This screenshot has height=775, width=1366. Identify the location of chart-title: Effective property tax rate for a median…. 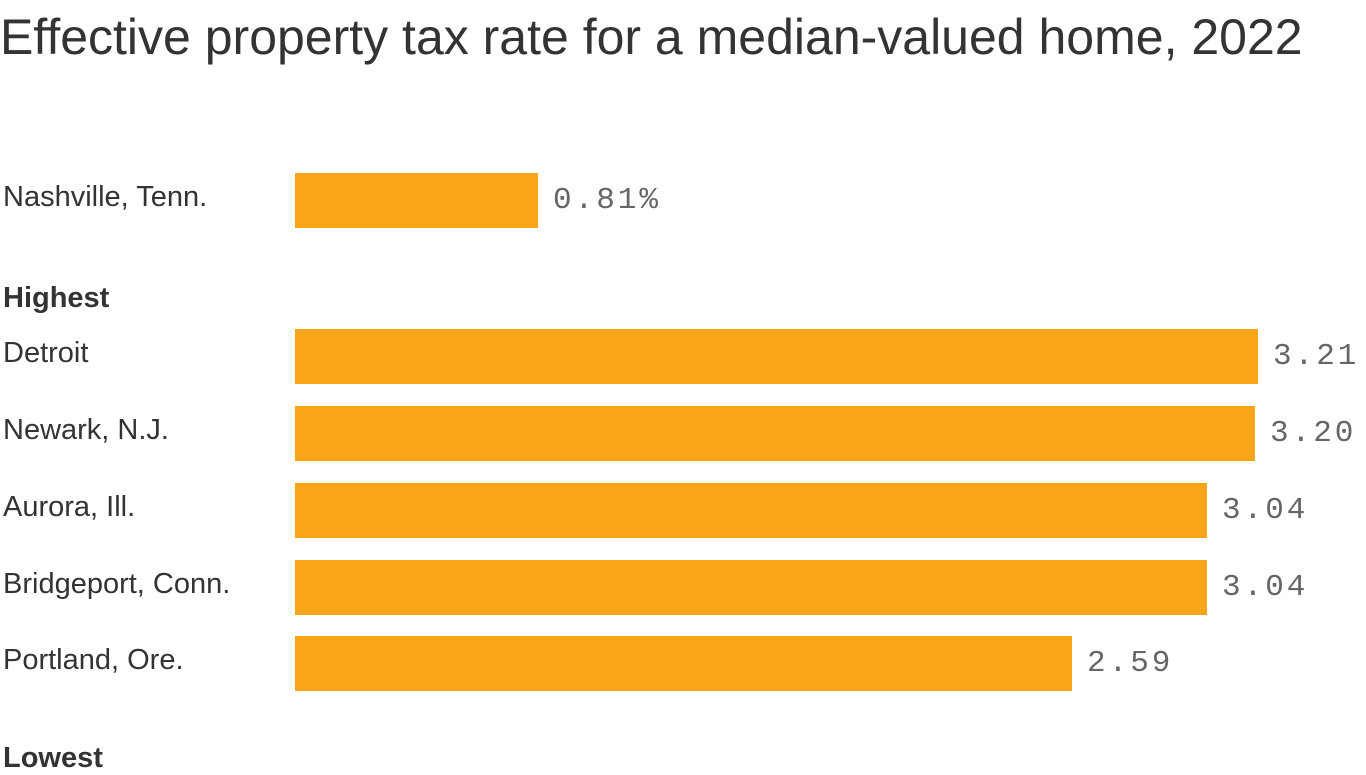
(651, 37).